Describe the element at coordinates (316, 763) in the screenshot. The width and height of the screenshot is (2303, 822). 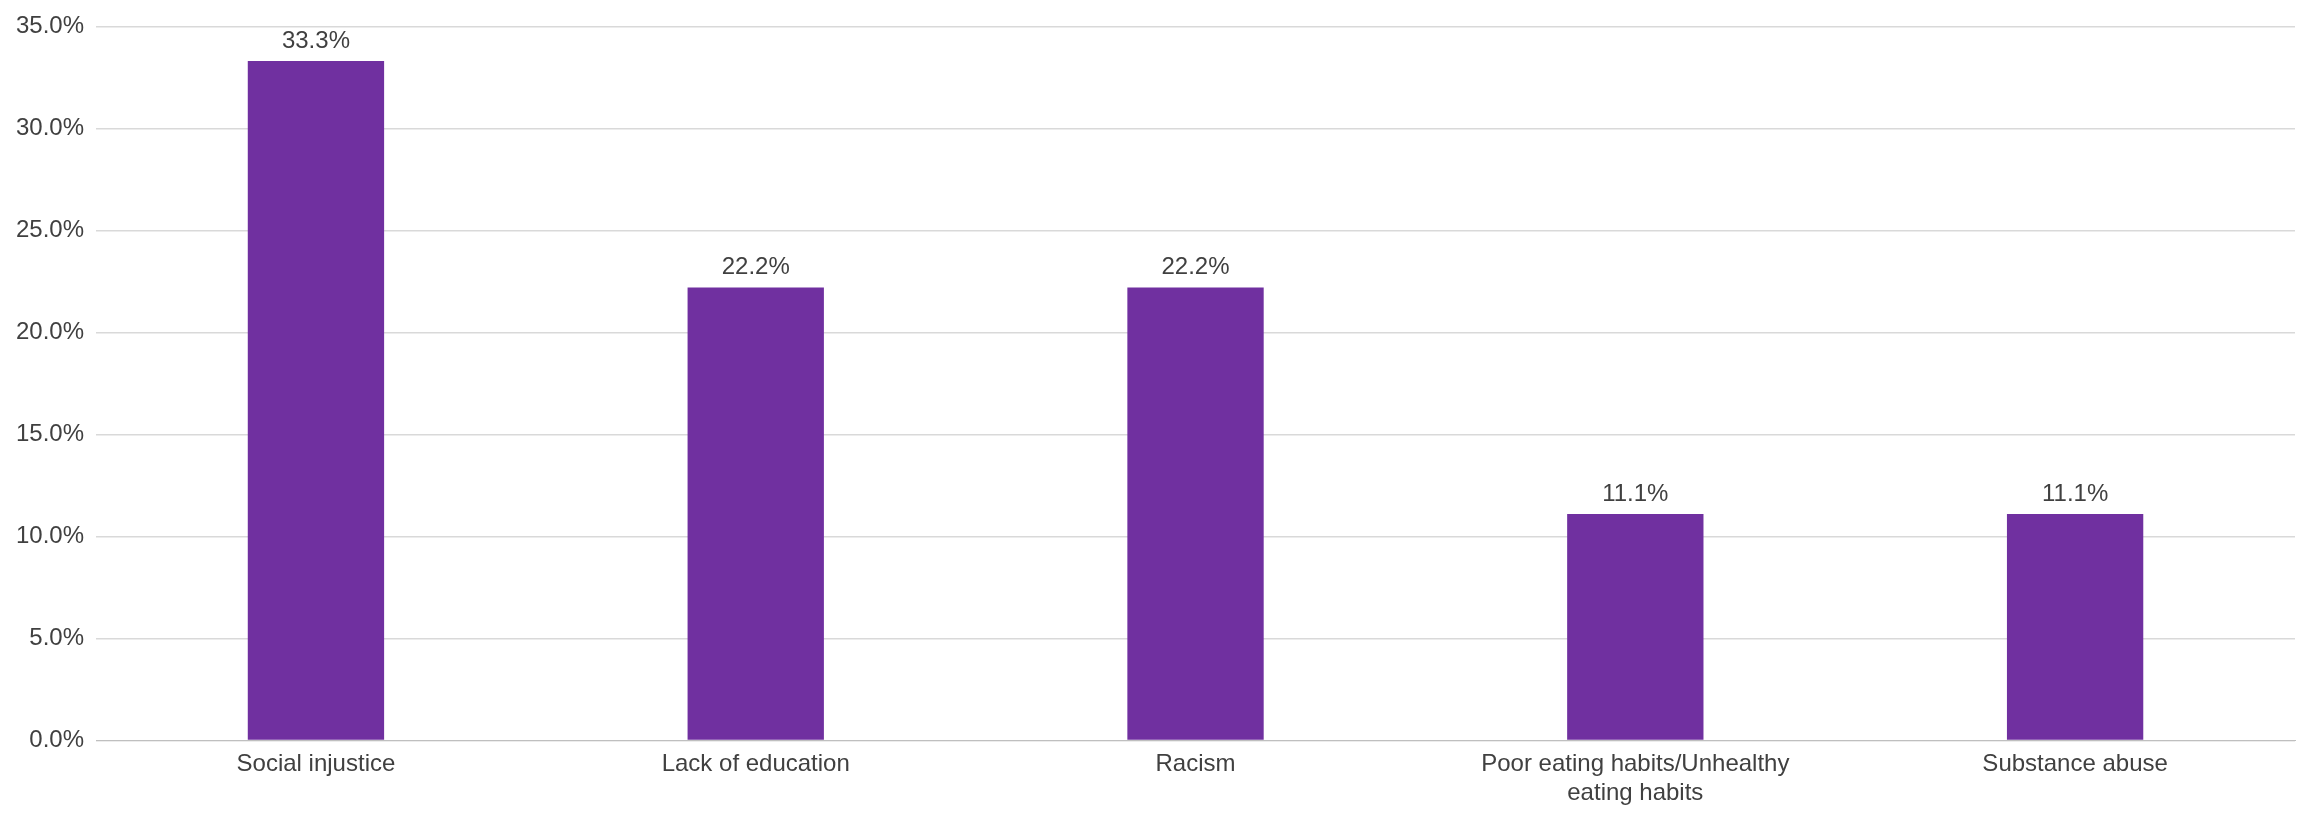
I see `x-tick-label: Social injustice` at that location.